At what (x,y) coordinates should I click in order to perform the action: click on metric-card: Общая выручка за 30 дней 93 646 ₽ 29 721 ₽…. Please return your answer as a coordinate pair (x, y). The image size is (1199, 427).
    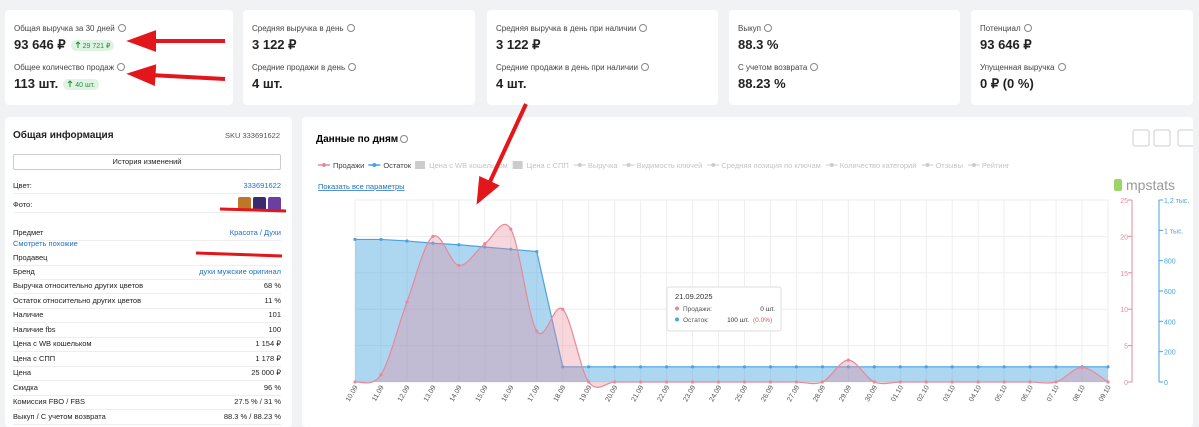
    Looking at the image, I should click on (119, 57).